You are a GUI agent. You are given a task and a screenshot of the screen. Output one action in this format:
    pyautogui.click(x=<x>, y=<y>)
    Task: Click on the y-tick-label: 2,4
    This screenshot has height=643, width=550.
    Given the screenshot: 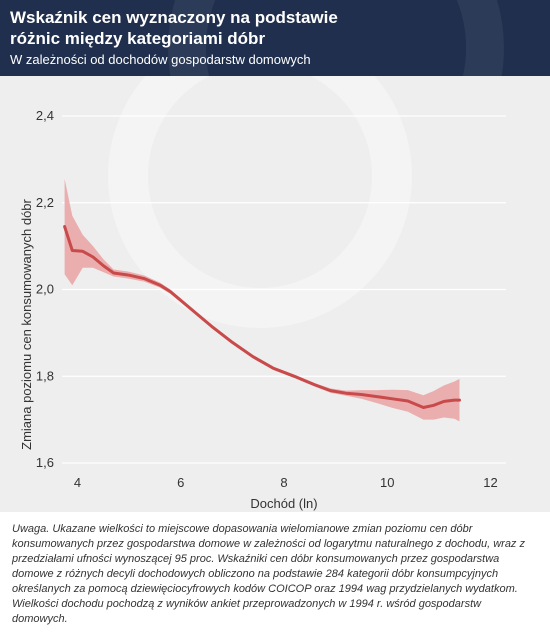 What is the action you would take?
    pyautogui.click(x=45, y=115)
    